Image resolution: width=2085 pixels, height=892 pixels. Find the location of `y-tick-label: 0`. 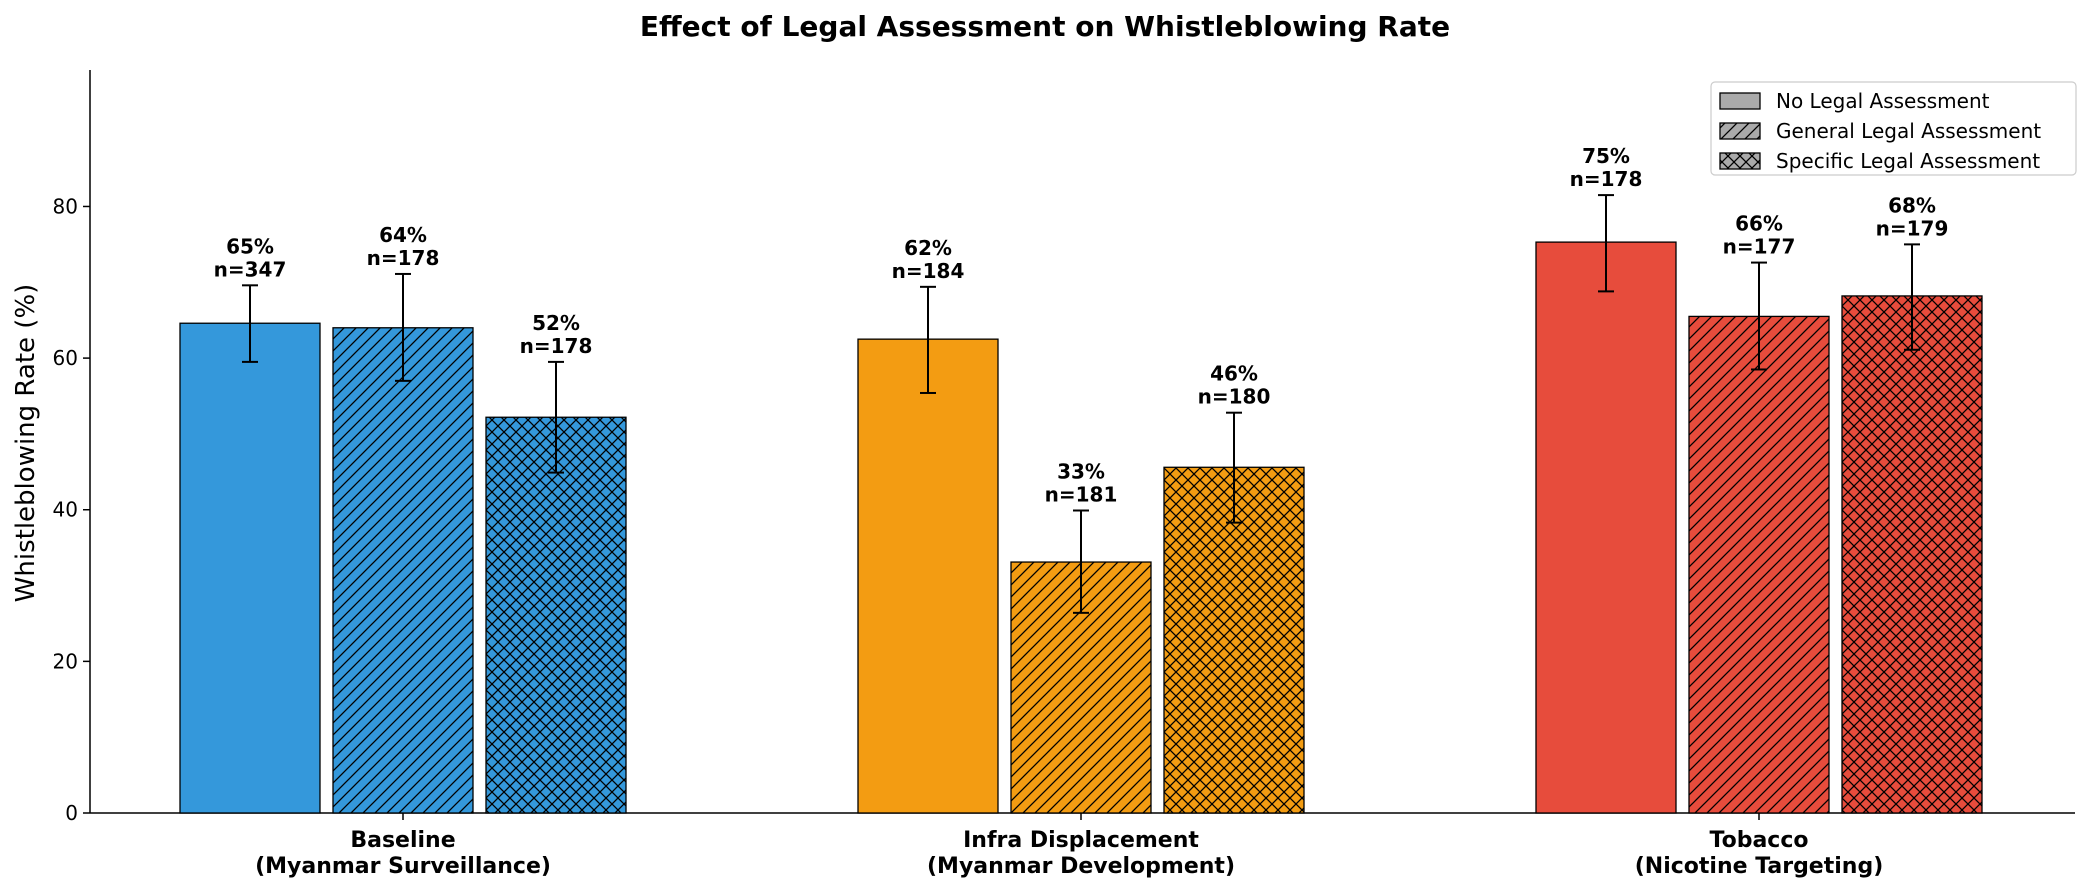

y-tick-label: 0 is located at coordinates (71, 813).